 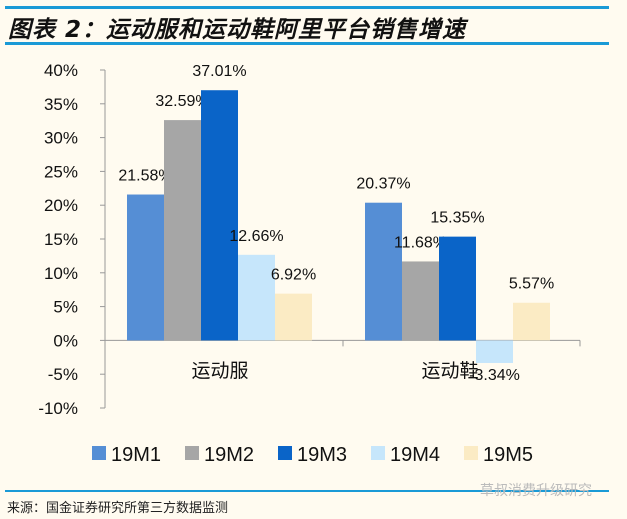 I want to click on legend-swatch-19M3, so click(x=285, y=453).